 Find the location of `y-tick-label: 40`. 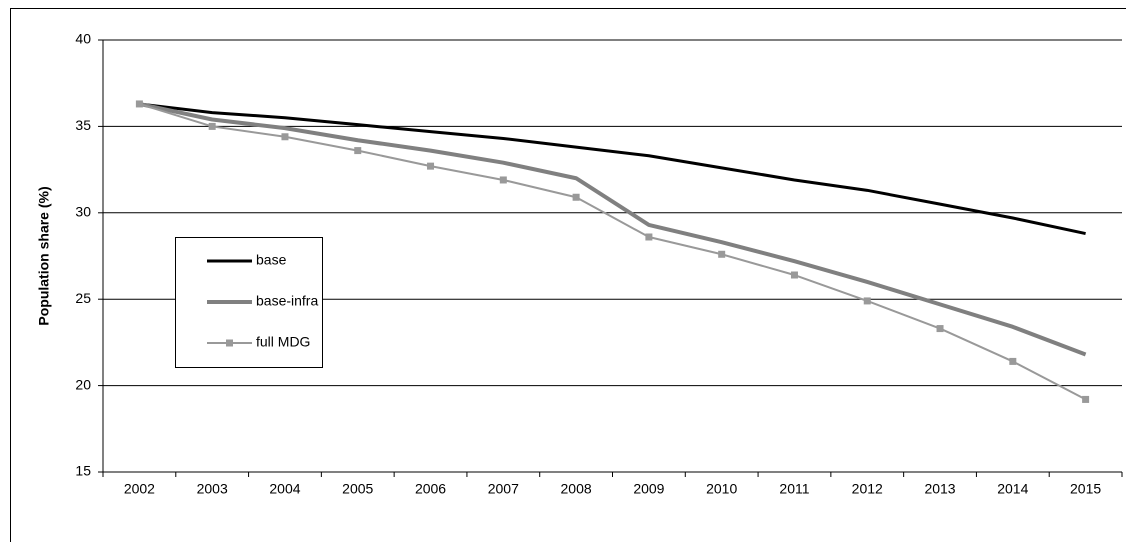

y-tick-label: 40 is located at coordinates (83, 39).